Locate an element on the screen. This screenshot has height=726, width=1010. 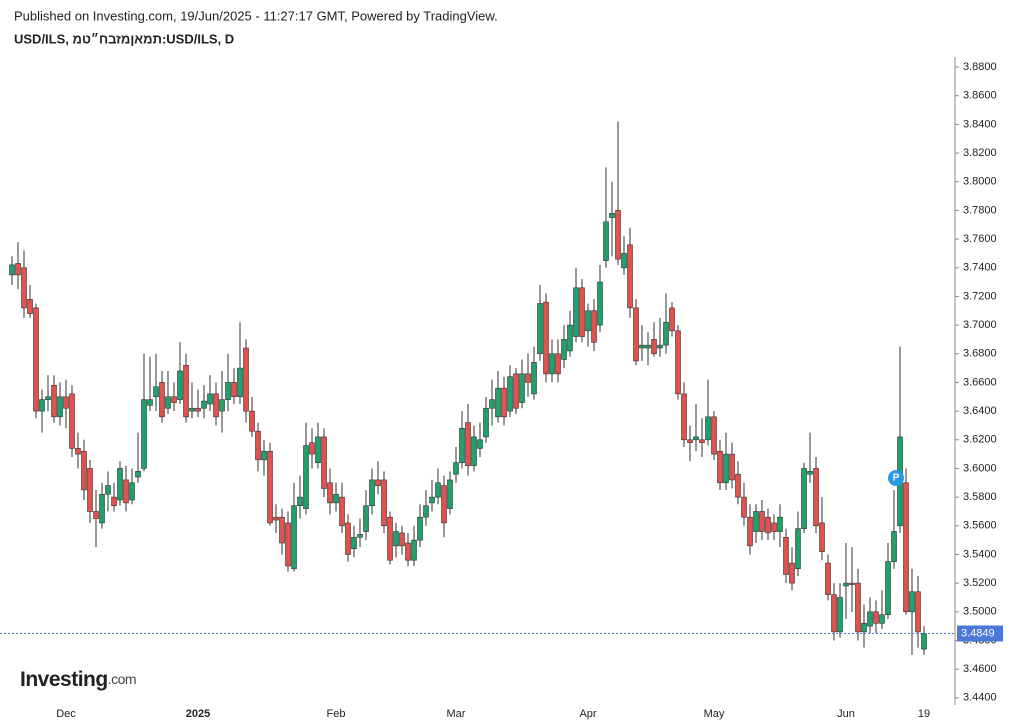
y-tick-label: 3.6000 is located at coordinates (980, 468).